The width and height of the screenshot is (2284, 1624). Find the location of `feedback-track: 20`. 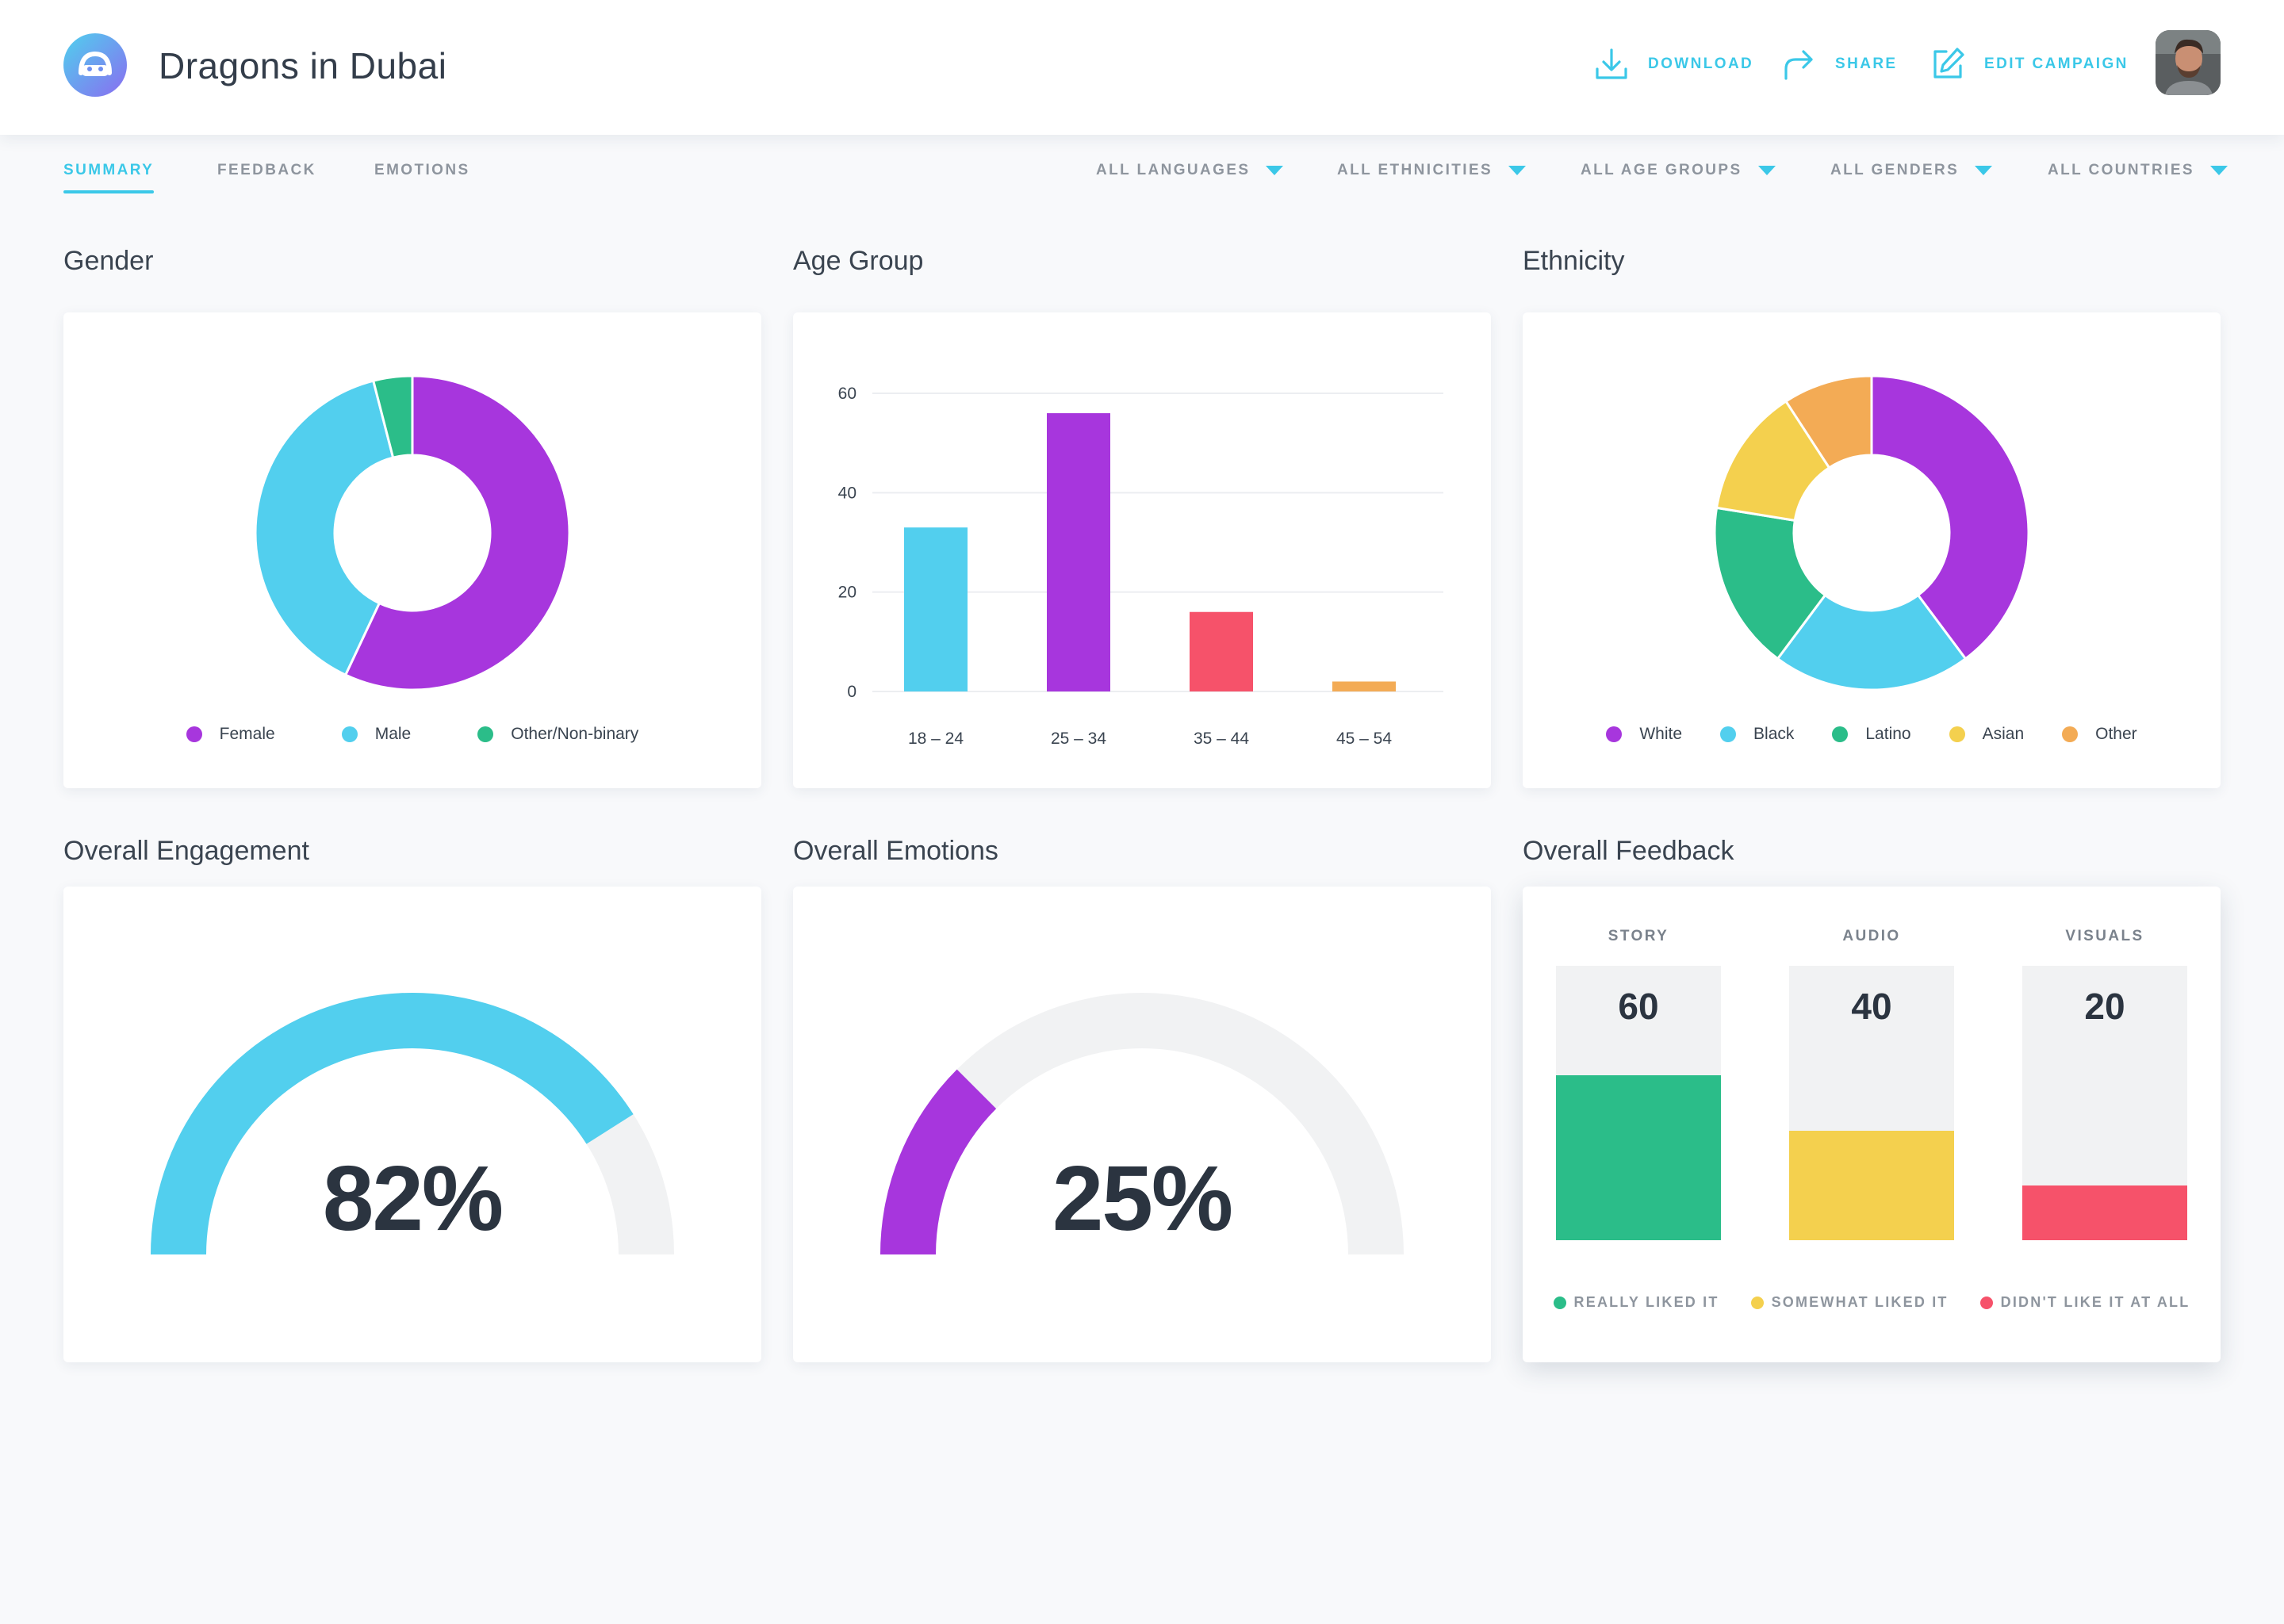

feedback-track: 20 is located at coordinates (2104, 1103).